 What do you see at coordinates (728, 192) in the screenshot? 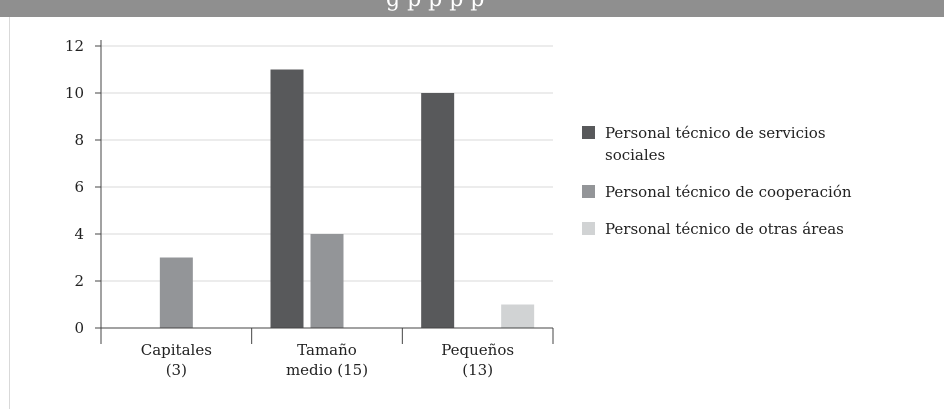
I see `legend-label: Personal técnico de cooperación` at bounding box center [728, 192].